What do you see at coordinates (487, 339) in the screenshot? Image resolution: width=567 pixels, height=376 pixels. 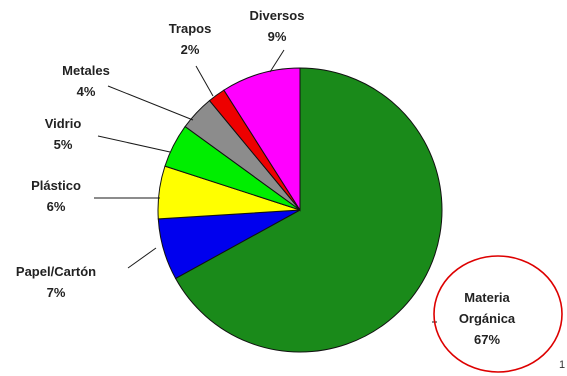 I see `slice-value-1: 67%` at bounding box center [487, 339].